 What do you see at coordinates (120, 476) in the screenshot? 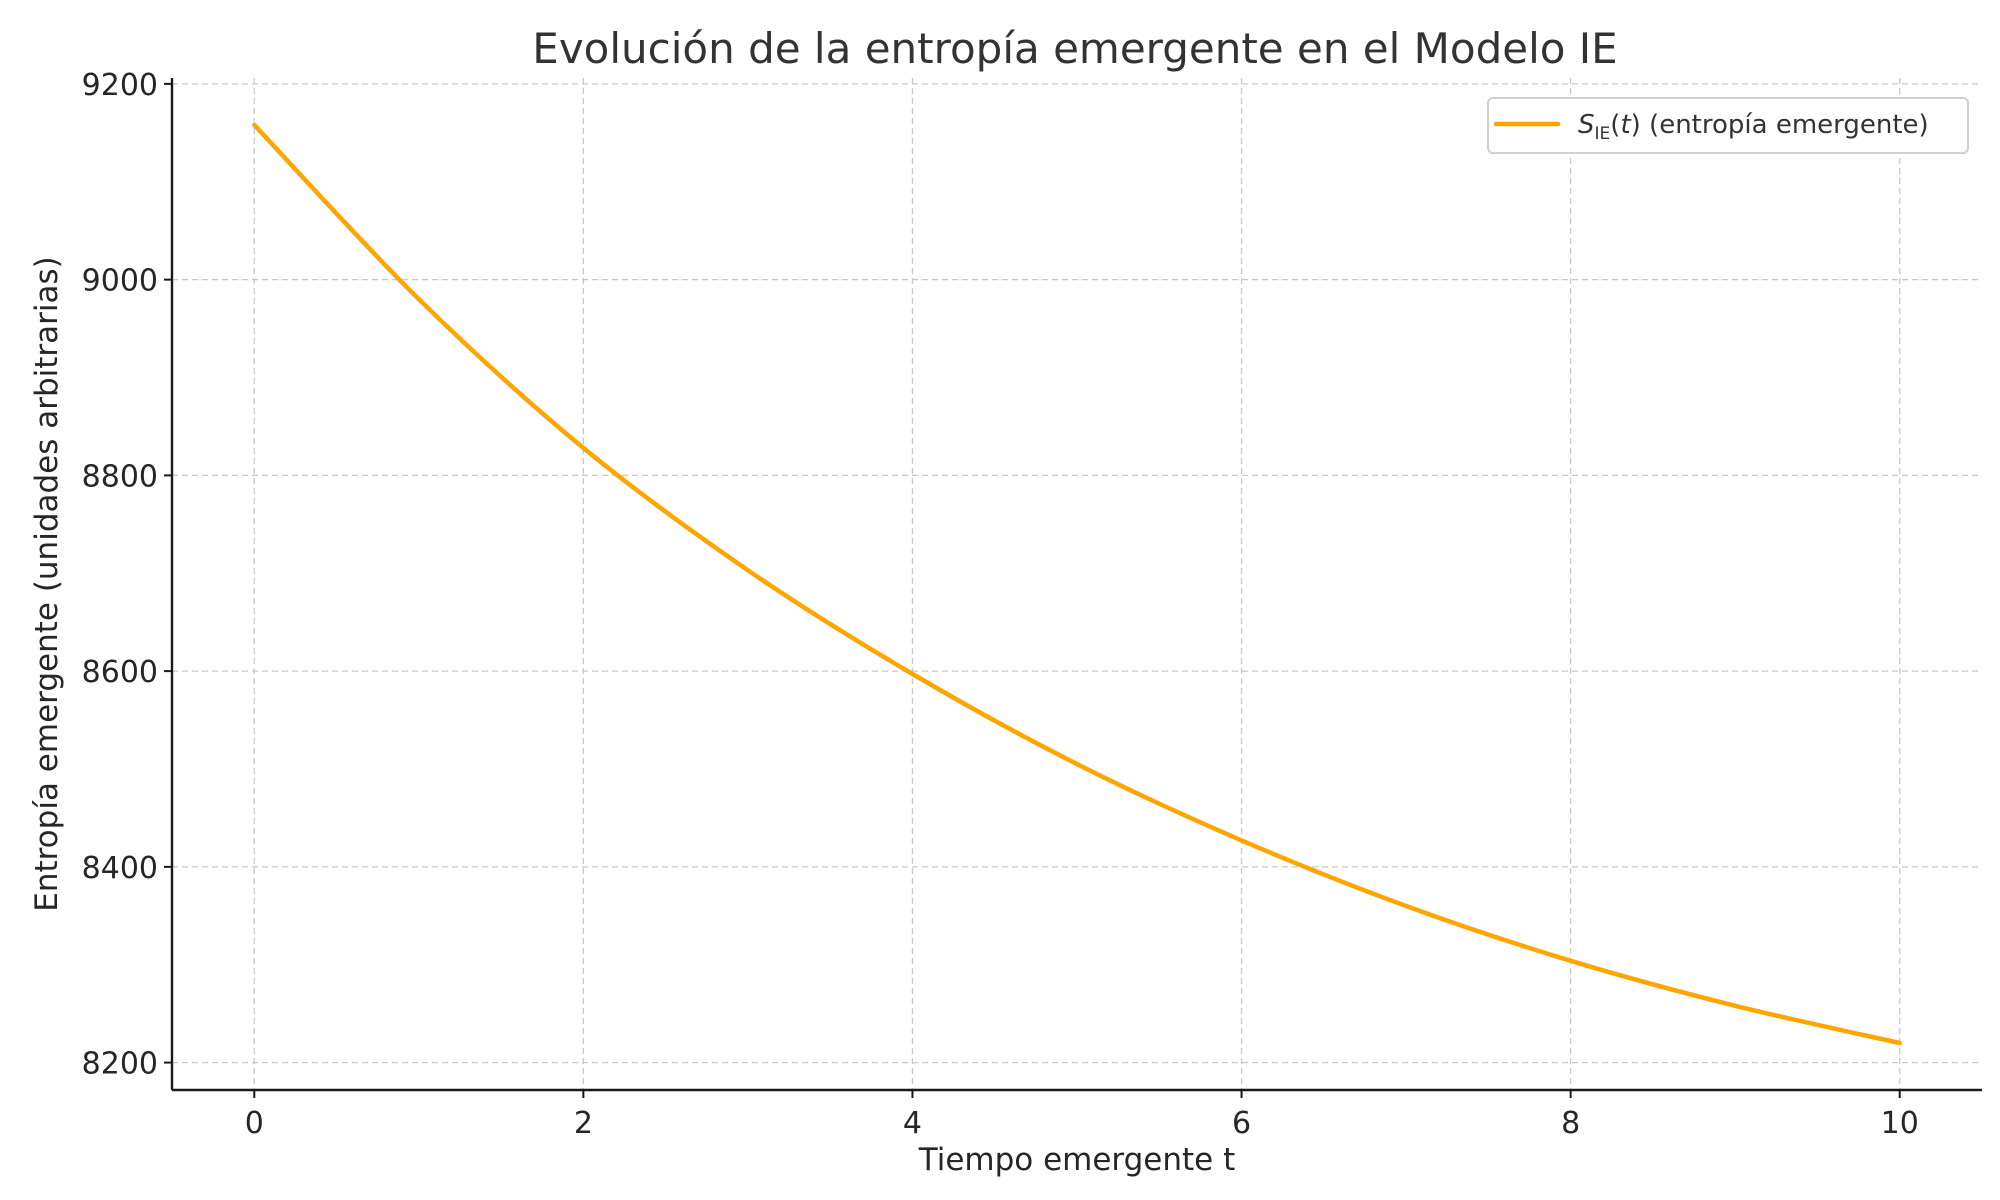
I see `y-tick-label: 8800` at bounding box center [120, 476].